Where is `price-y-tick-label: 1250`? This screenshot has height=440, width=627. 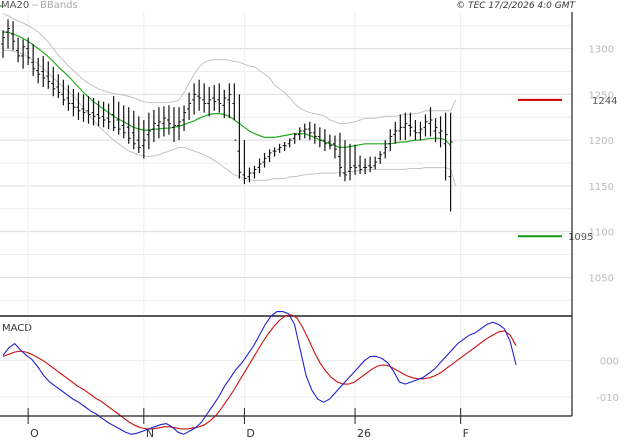
price-y-tick-label: 1250 is located at coordinates (601, 95).